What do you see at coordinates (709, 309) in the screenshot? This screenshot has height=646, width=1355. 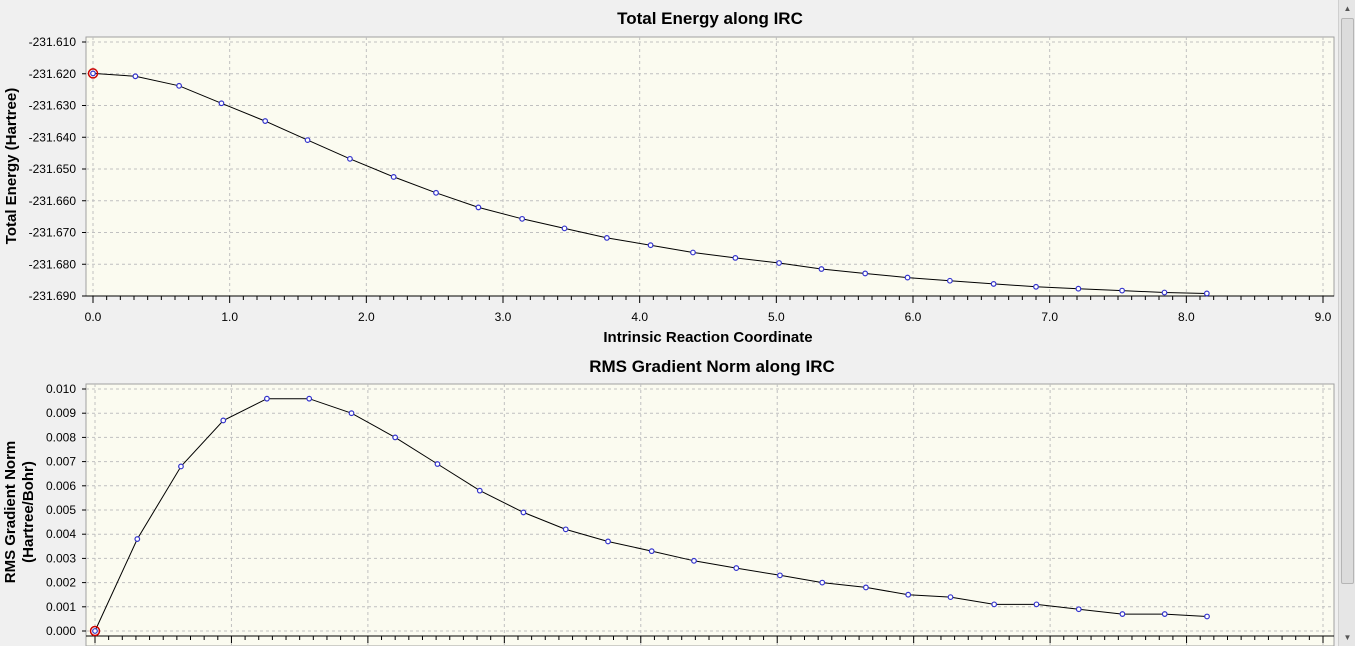 I see `energy-x-ticks: 0.0 1.0 2.0 3.0 4.0 5.0 6.0 7.0 8.0 9.0` at bounding box center [709, 309].